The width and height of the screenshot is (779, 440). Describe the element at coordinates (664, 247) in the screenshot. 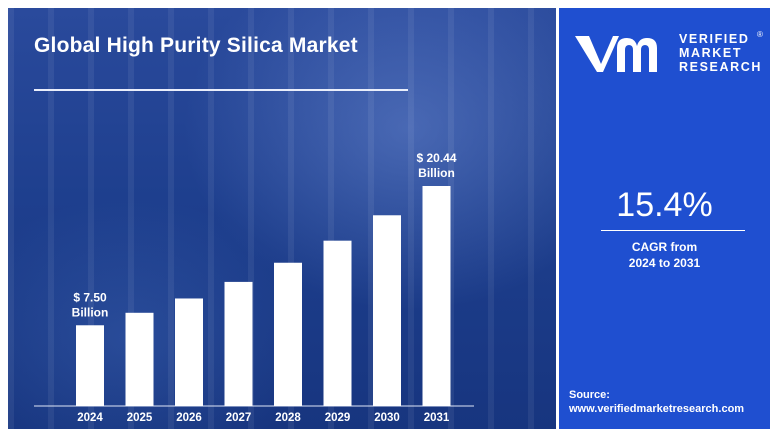

I see `cagr-label-line-1: CAGR from` at that location.